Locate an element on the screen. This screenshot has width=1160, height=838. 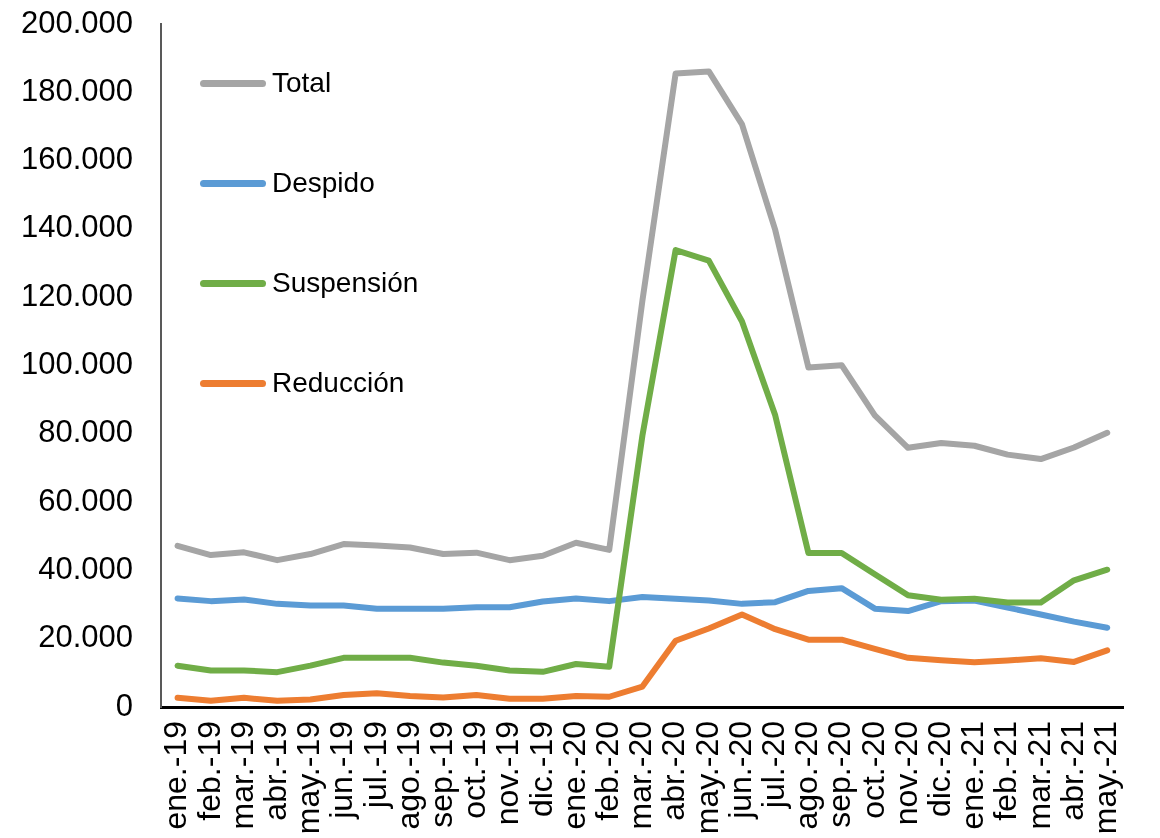
legend-label: Total is located at coordinates (302, 83).